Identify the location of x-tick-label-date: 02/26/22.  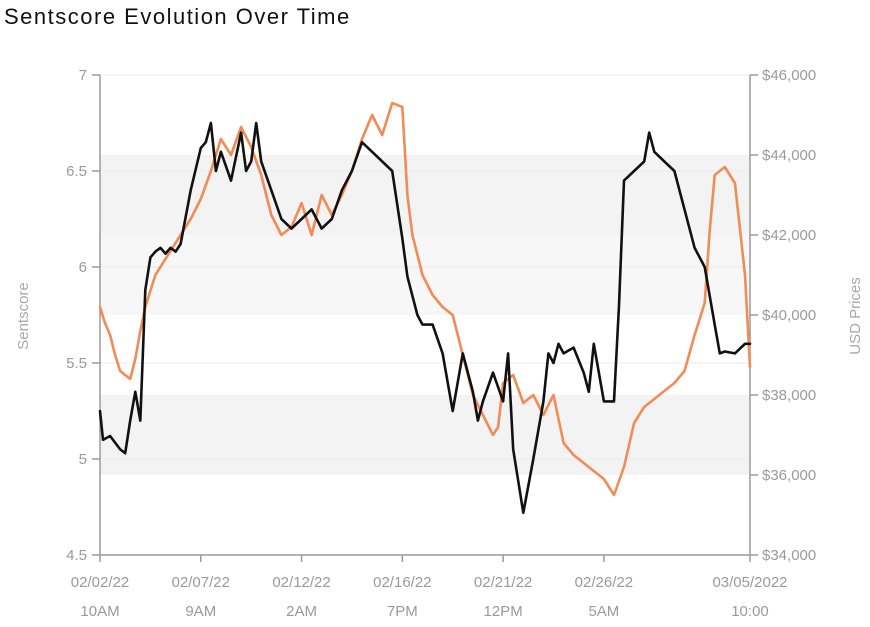
(604, 582).